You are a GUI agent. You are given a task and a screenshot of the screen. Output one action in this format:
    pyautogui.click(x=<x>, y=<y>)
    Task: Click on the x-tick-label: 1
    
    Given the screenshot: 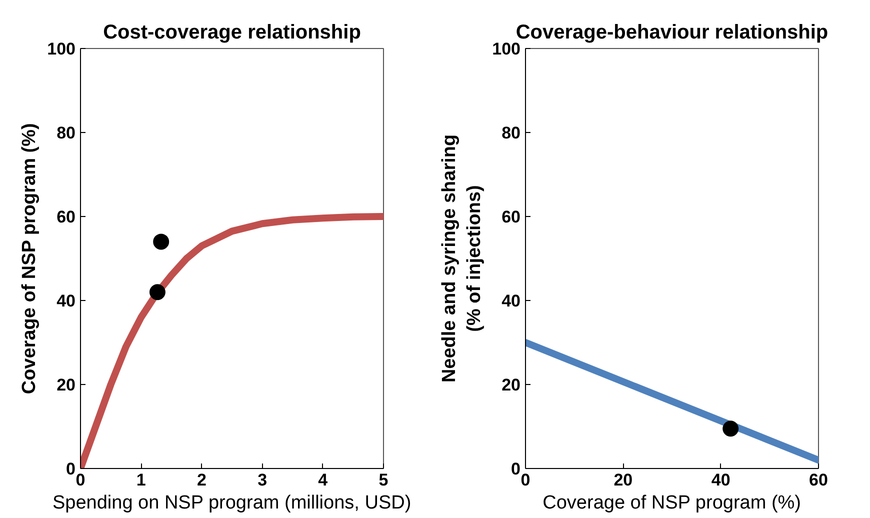 What is the action you would take?
    pyautogui.click(x=141, y=480)
    